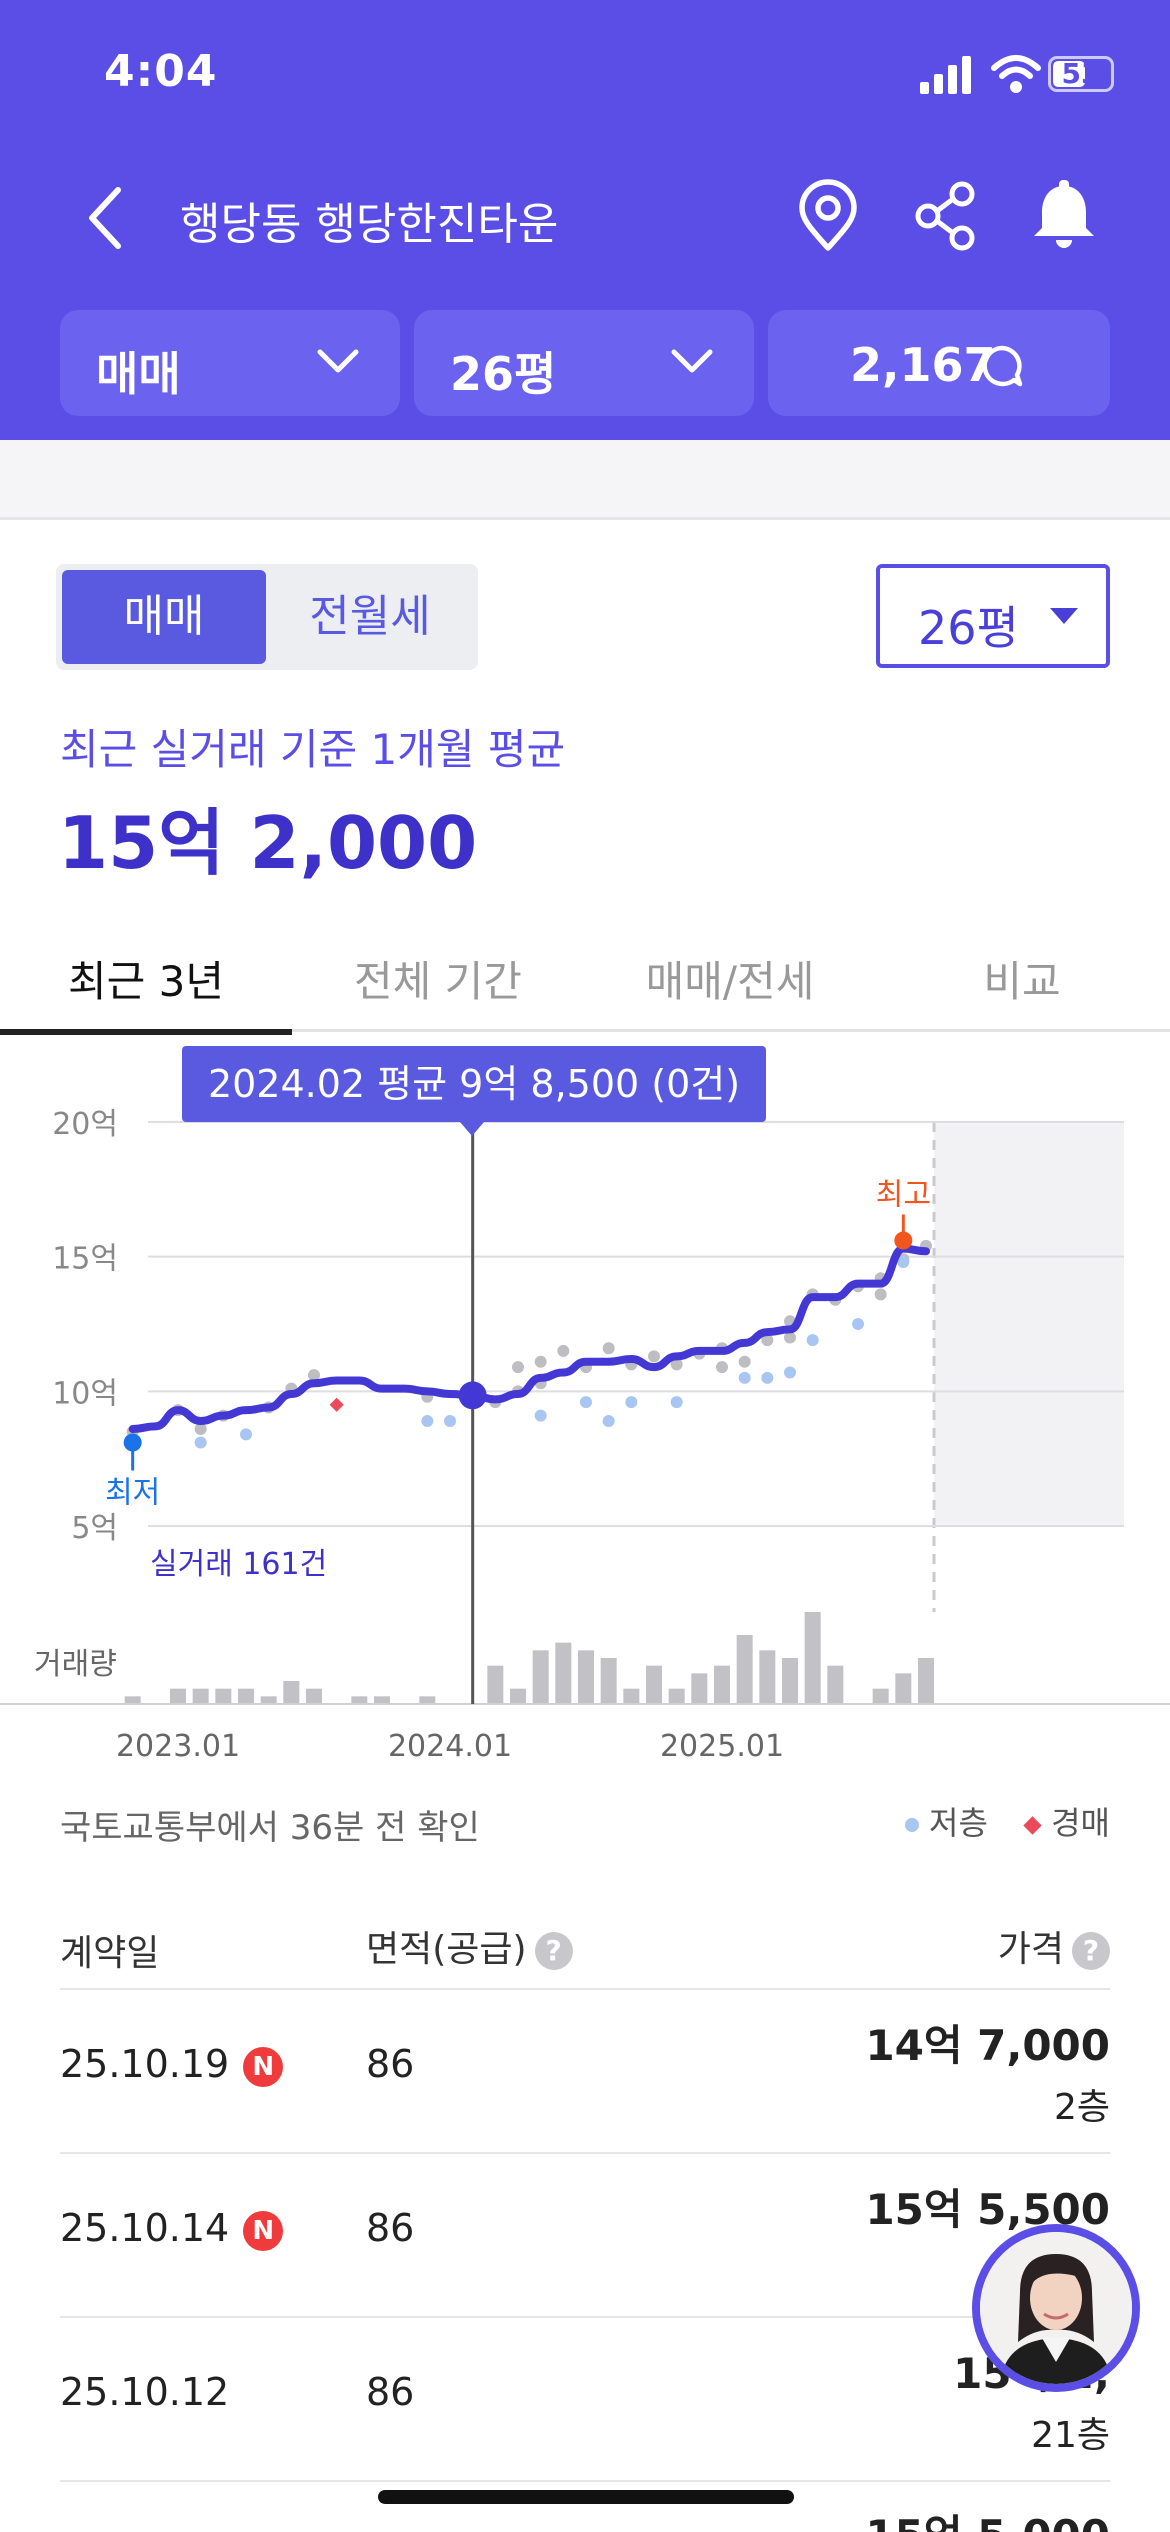  I want to click on trade-table-header: 계약일 면적(공급)? 가격?, so click(585, 1950).